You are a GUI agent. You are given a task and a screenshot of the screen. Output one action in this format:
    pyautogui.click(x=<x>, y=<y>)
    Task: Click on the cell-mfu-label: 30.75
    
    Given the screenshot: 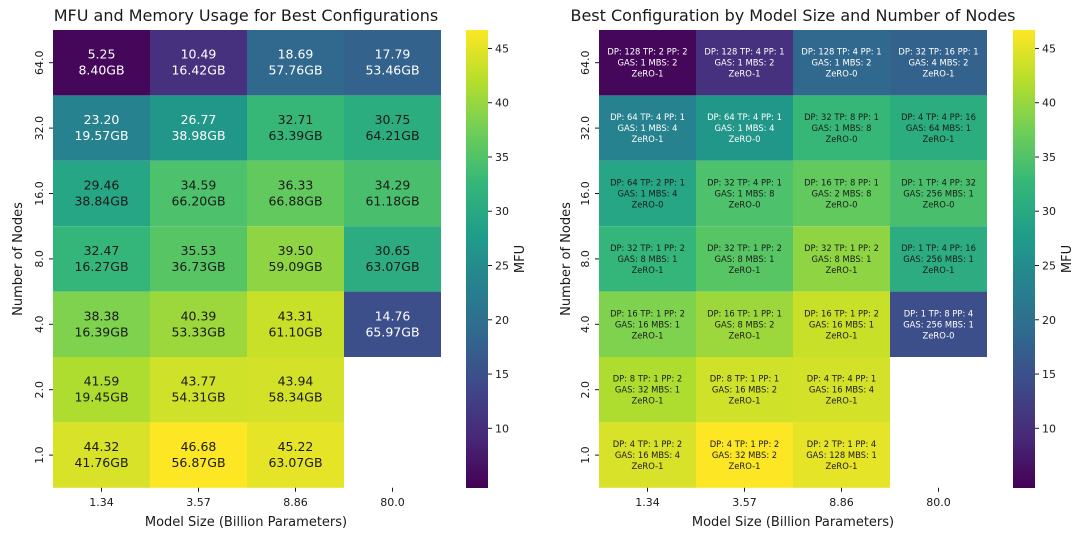 What is the action you would take?
    pyautogui.click(x=393, y=119)
    